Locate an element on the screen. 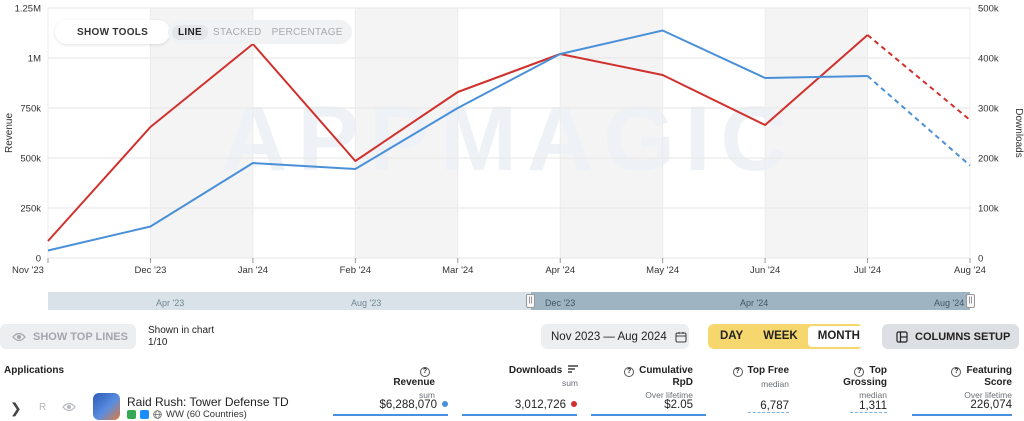 The width and height of the screenshot is (1024, 421). revenue-bar is located at coordinates (390, 415).